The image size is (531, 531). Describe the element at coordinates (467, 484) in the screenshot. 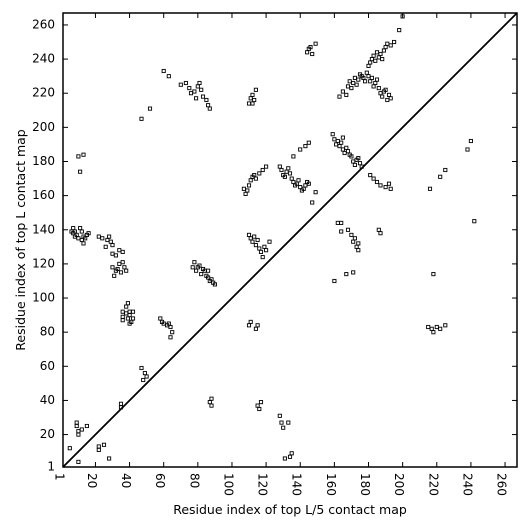

I see `x-tick-label: 240` at that location.